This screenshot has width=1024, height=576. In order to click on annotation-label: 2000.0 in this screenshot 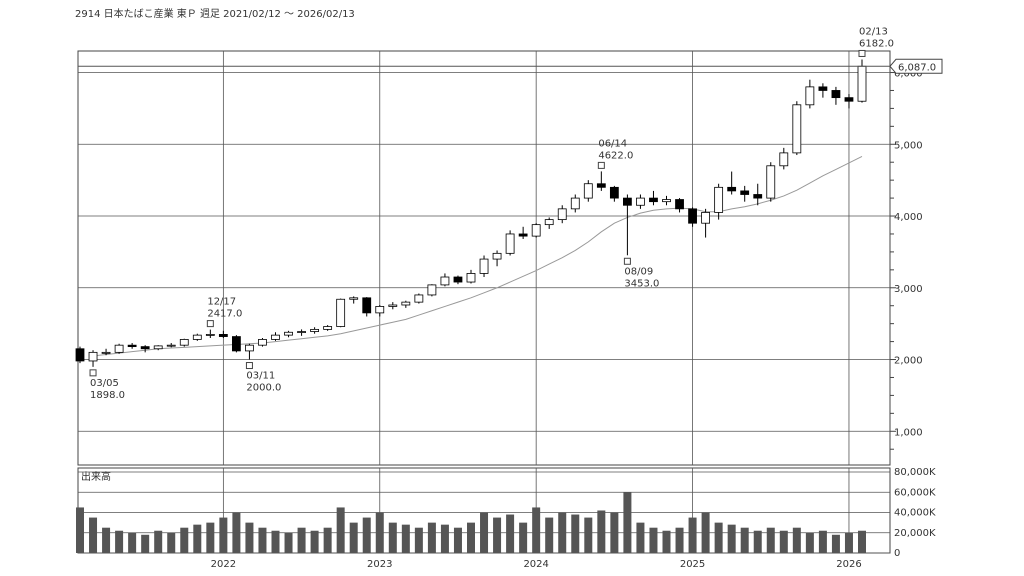, I will do `click(263, 388)`.